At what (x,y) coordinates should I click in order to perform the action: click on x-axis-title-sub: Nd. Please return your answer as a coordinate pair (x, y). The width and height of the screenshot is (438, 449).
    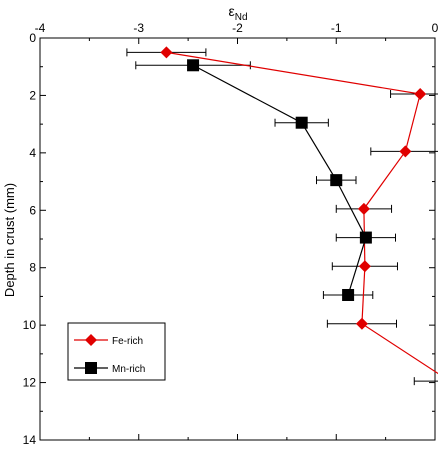
    Looking at the image, I should click on (241, 17).